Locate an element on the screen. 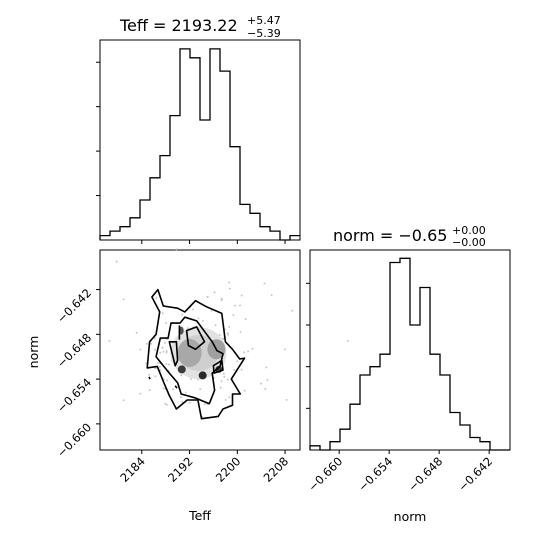  corner-xtick-label: 2184 is located at coordinates (132, 469).